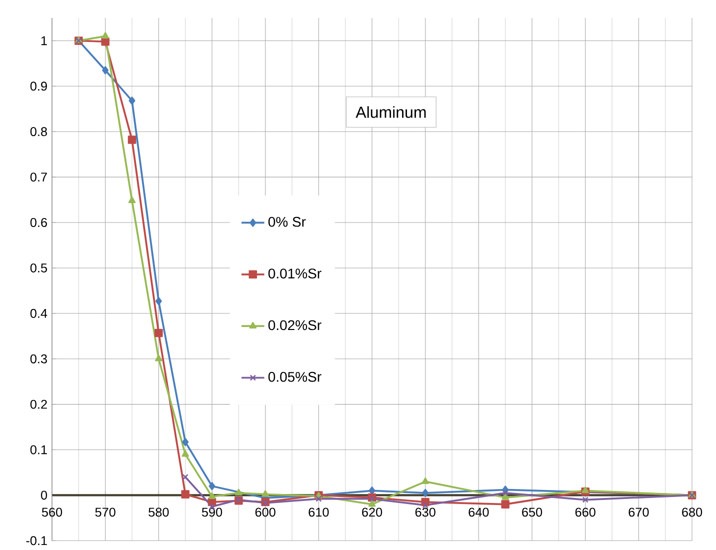  Describe the element at coordinates (38, 359) in the screenshot. I see `y-tick-label: 0.3` at that location.